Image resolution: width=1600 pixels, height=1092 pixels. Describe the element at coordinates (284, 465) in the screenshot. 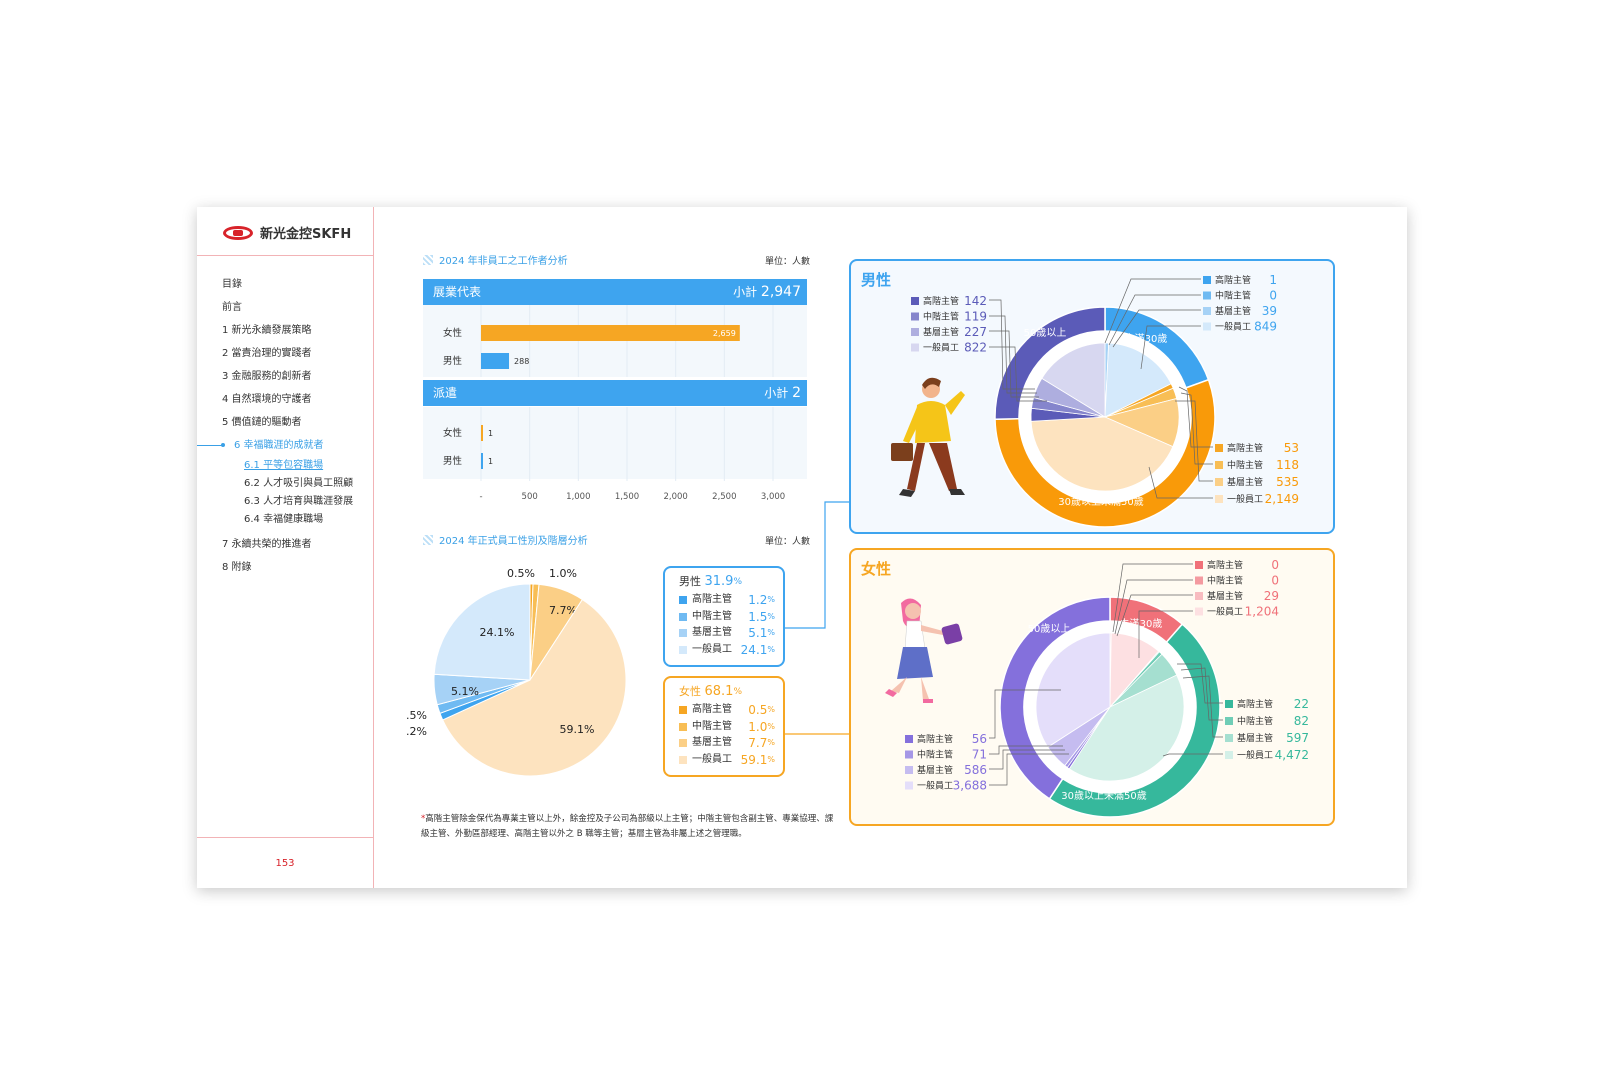

I see `nav-subitem-current: 6.1 平等包容職場` at that location.